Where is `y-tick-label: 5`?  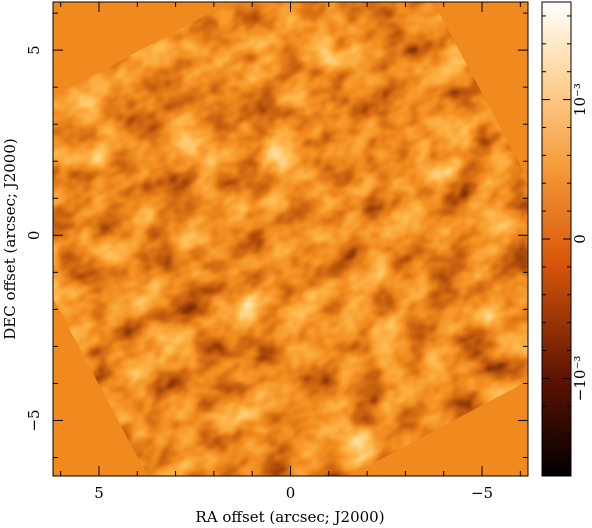
y-tick-label: 5 is located at coordinates (34, 50).